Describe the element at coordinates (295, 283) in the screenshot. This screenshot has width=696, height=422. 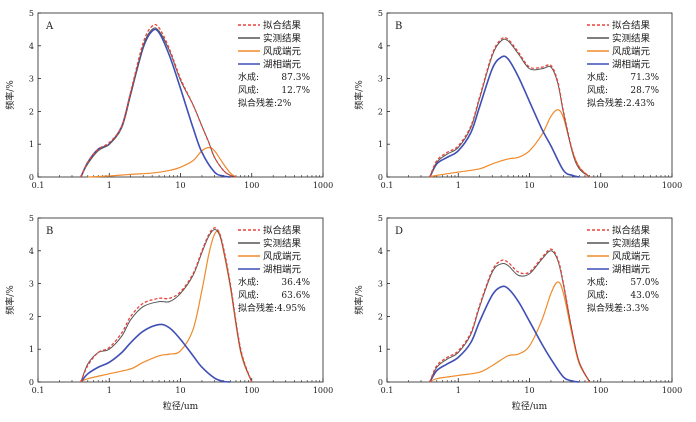
I see `stat-value: 36.4%` at that location.